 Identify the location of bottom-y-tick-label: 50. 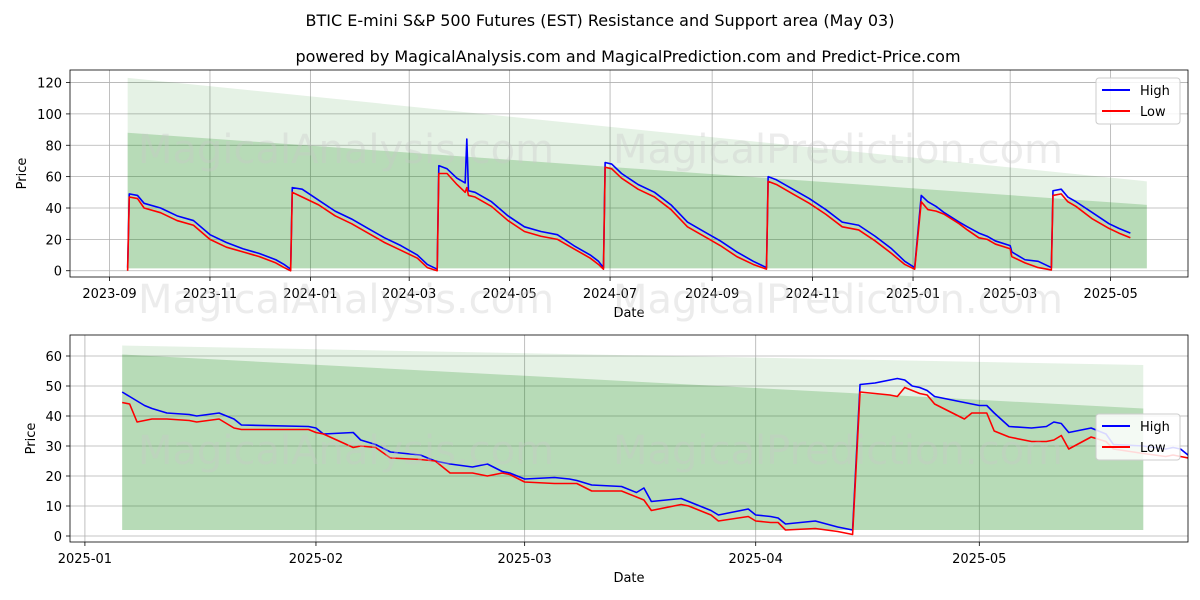
(53, 387).